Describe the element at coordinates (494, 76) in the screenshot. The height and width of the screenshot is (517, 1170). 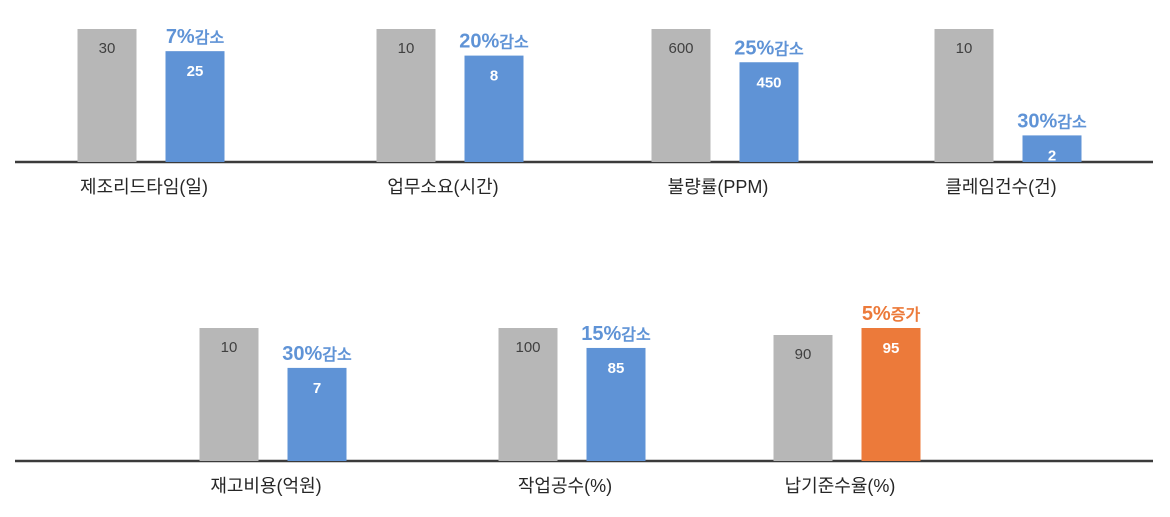
I see `value-label-after: 8` at that location.